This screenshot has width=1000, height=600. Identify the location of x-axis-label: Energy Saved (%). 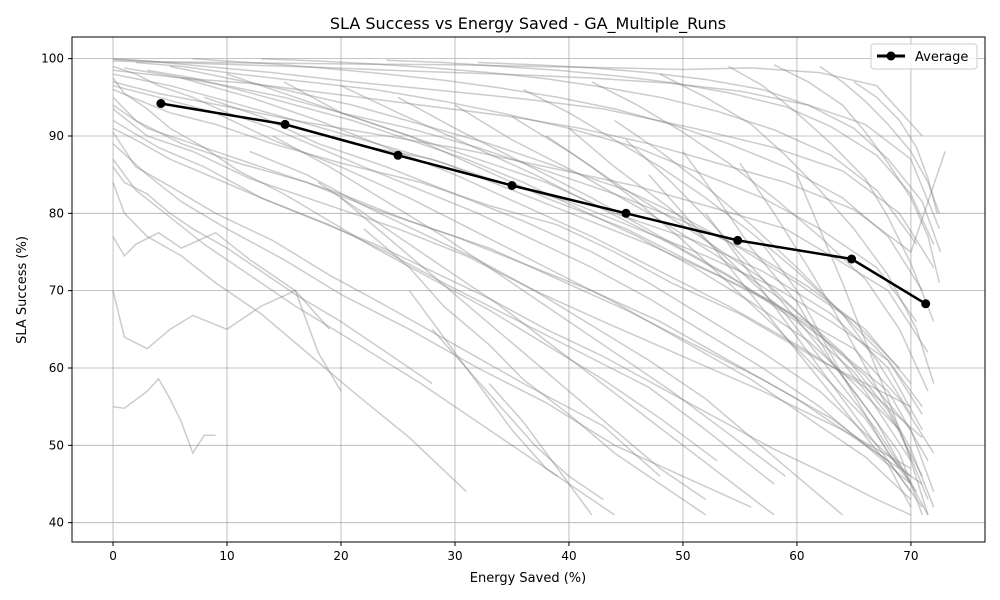
(528, 578).